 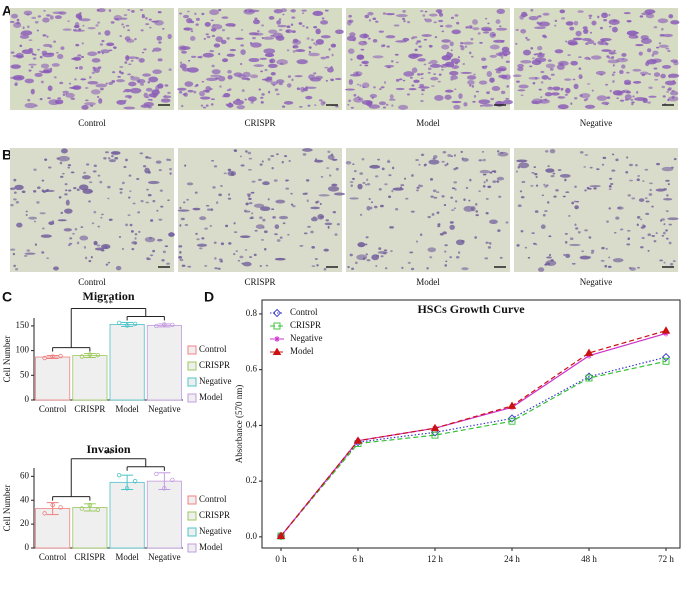 What do you see at coordinates (127, 362) in the screenshot?
I see `bar` at bounding box center [127, 362].